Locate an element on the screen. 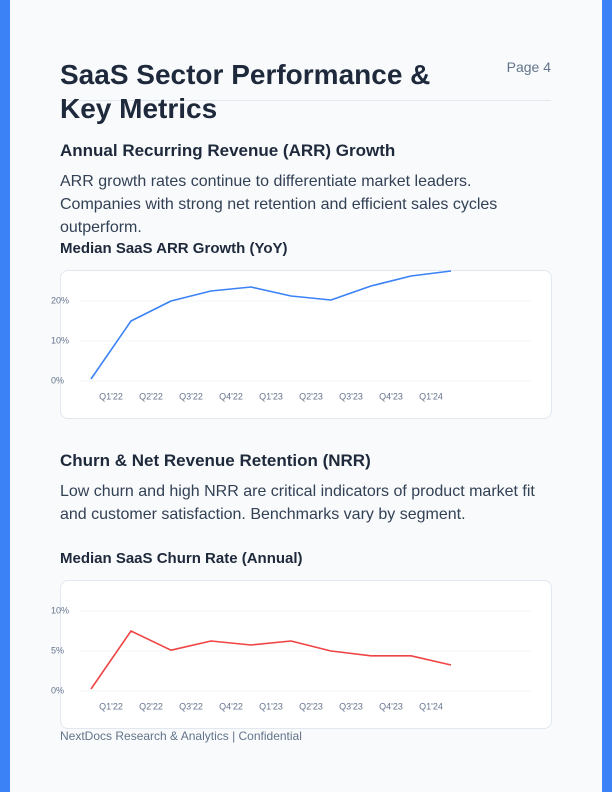 Image resolution: width=612 pixels, height=792 pixels. page-title: SaaS Sector Performance & Key Metrics is located at coordinates (245, 91).